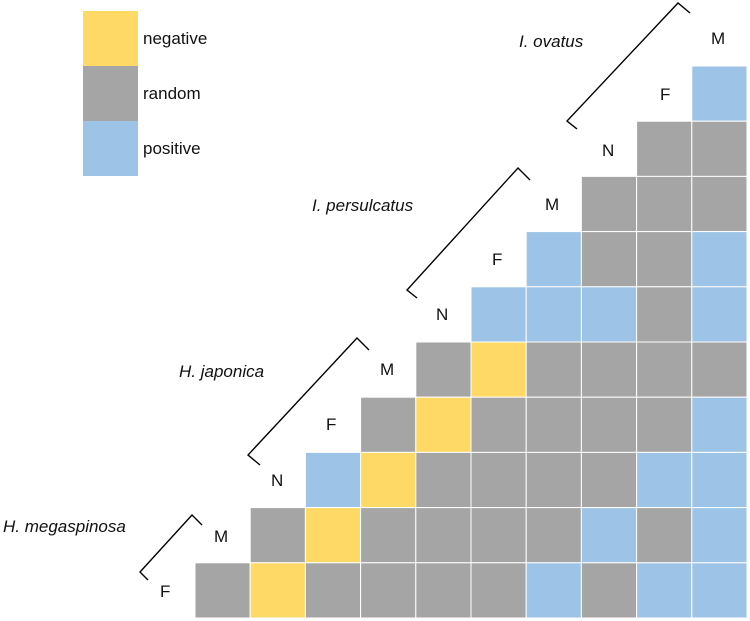 This screenshot has width=750, height=621. Describe the element at coordinates (221, 371) in the screenshot. I see `species-label-h-japonica: H. japonica` at that location.